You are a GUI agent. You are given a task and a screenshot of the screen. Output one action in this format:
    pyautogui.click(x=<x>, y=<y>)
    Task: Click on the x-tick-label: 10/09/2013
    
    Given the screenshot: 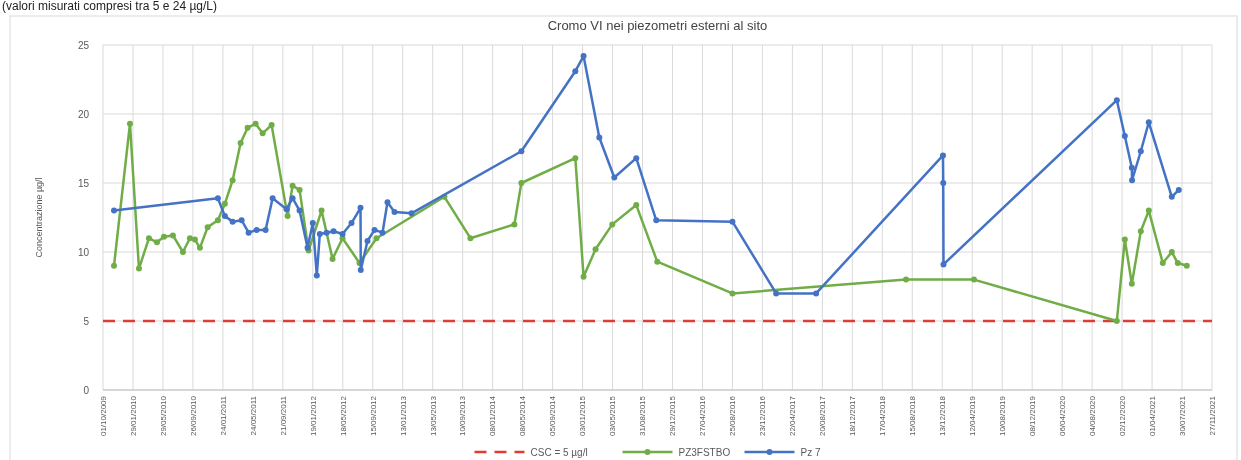 What is the action you would take?
    pyautogui.click(x=463, y=416)
    